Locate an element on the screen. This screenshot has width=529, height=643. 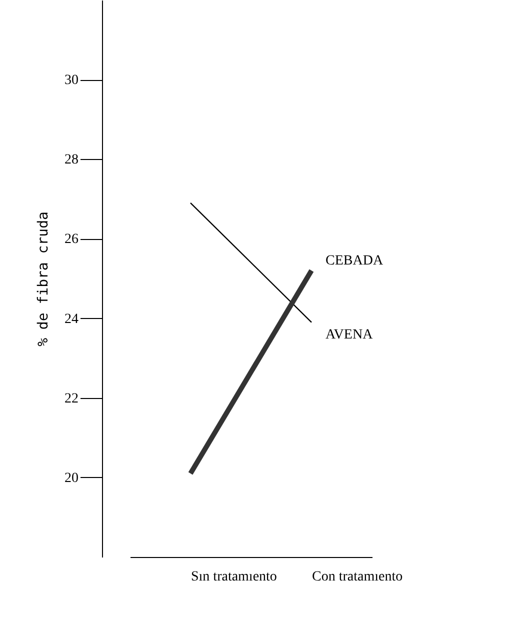
y-tick-label: 24 is located at coordinates (71, 319).